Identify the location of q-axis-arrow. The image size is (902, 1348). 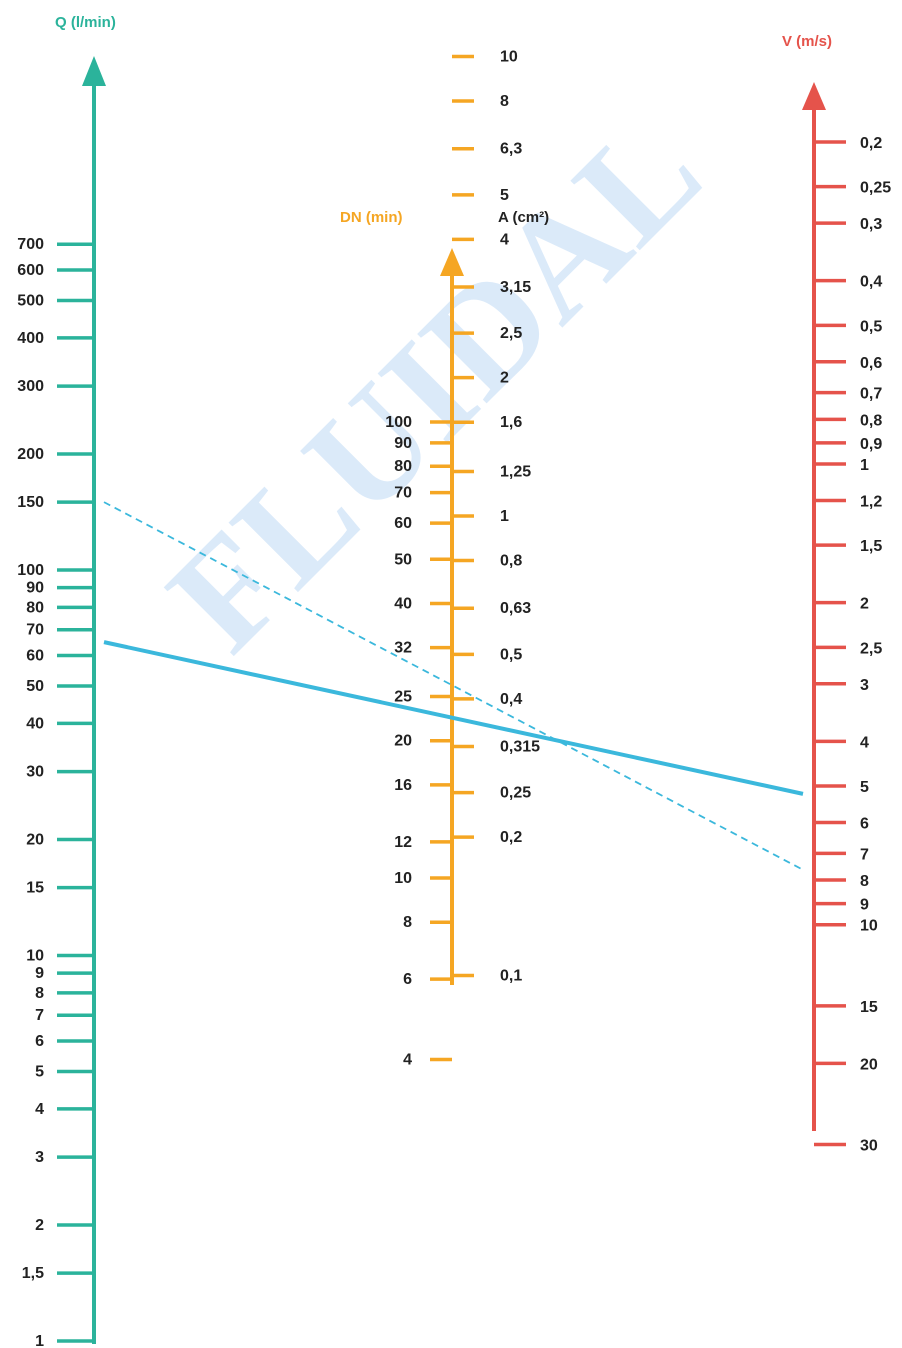
(94, 71).